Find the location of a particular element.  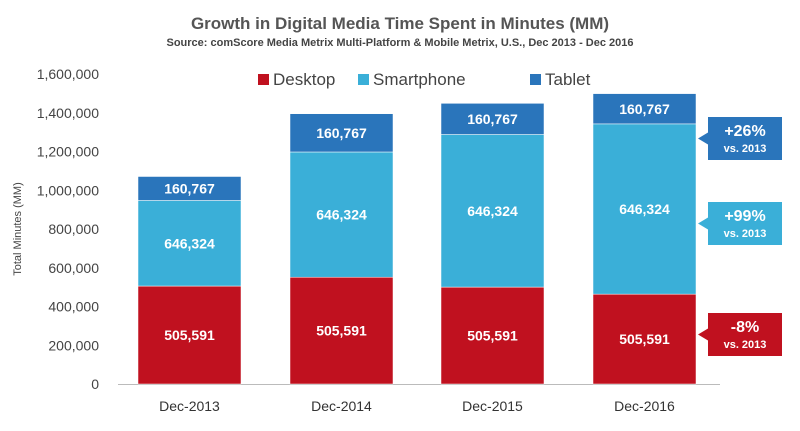

y-tick-label: 1,400,000 is located at coordinates (68, 113).